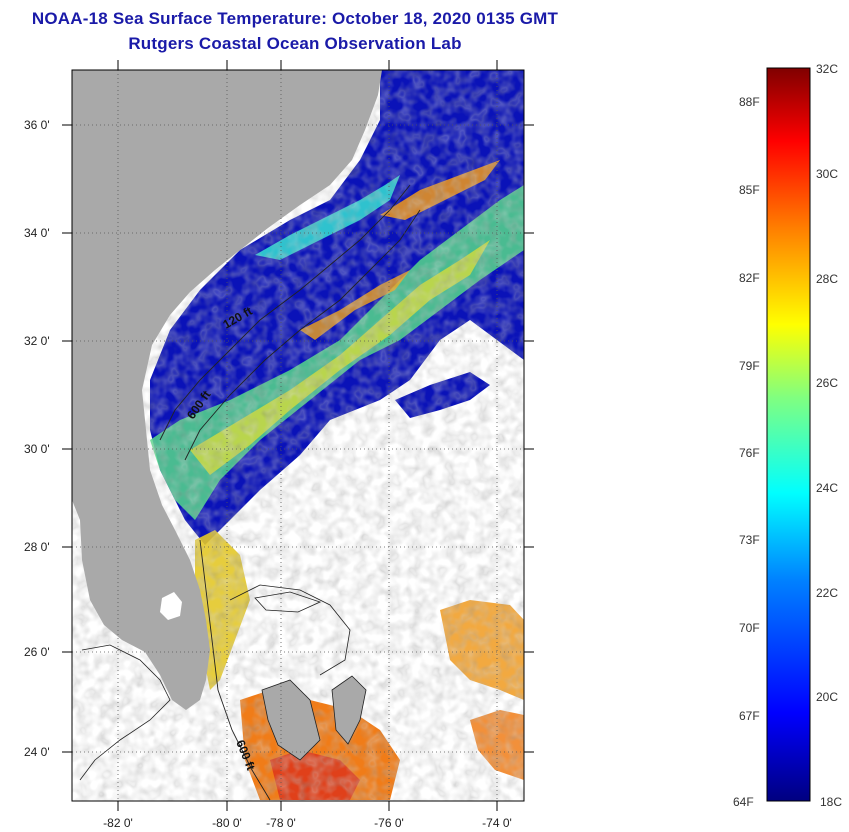 The image size is (849, 832). What do you see at coordinates (291, 720) in the screenshot?
I see `bahamas-andros` at bounding box center [291, 720].